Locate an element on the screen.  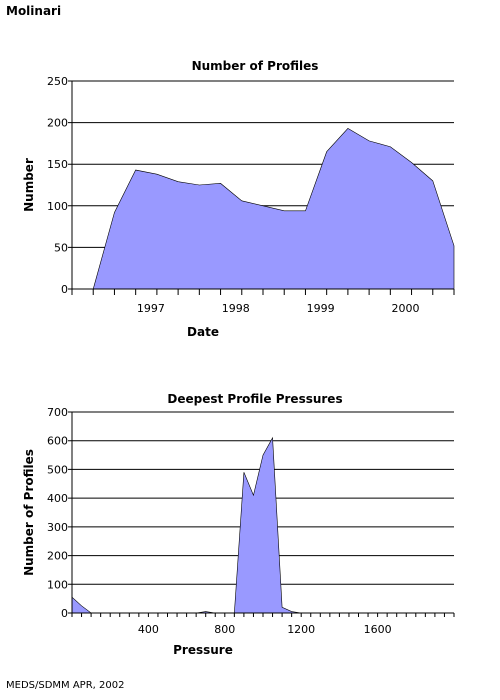
y-tick-label: 600 is located at coordinates (57, 441).